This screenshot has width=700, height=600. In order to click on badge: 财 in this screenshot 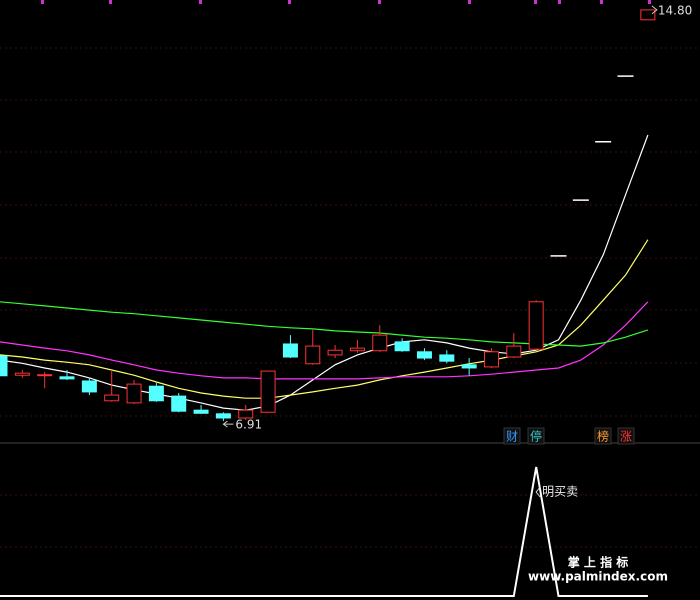, I will do `click(512, 437)`.